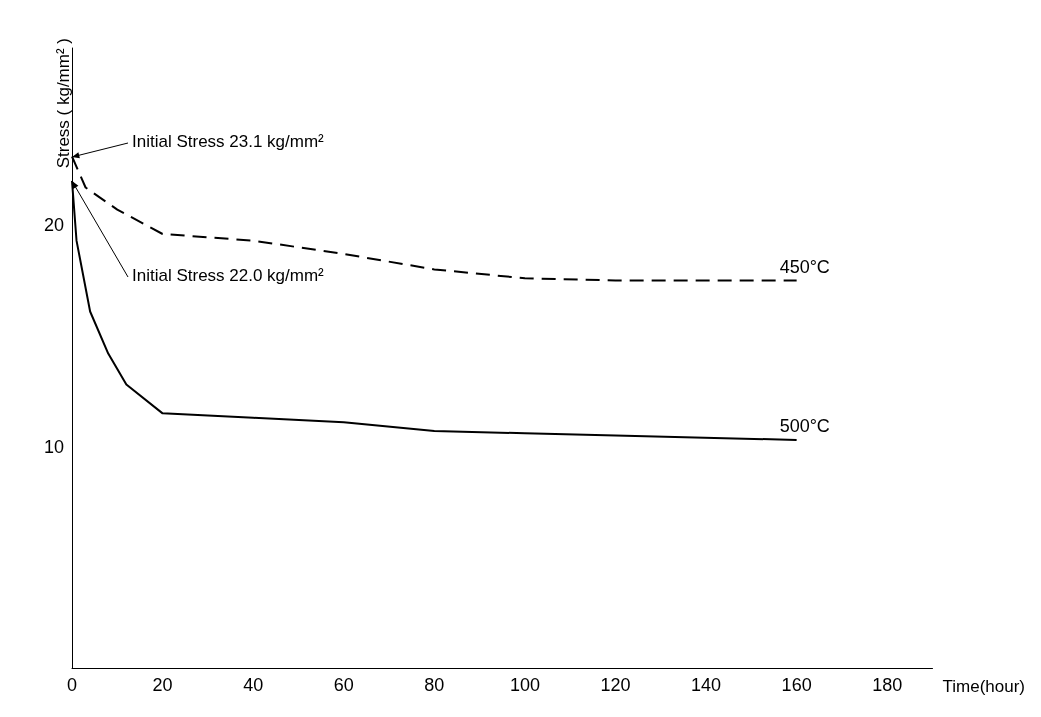 This screenshot has width=1041, height=717. Describe the element at coordinates (887, 685) in the screenshot. I see `x-tick-label: 180` at that location.